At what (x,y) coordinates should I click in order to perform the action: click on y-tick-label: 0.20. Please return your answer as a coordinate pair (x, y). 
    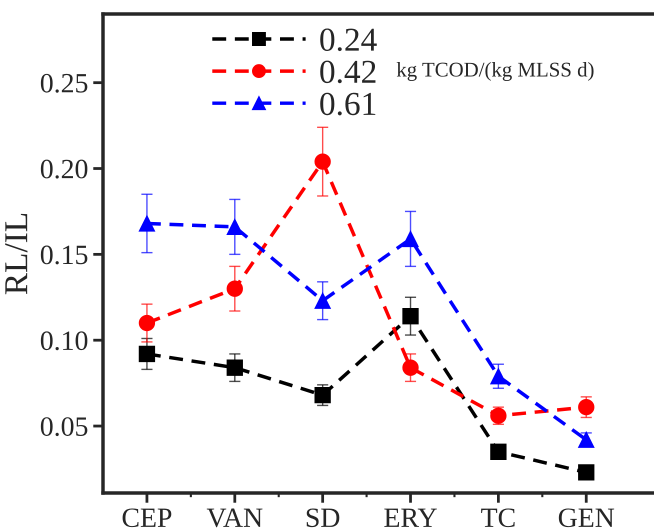
    Looking at the image, I should click on (64, 169).